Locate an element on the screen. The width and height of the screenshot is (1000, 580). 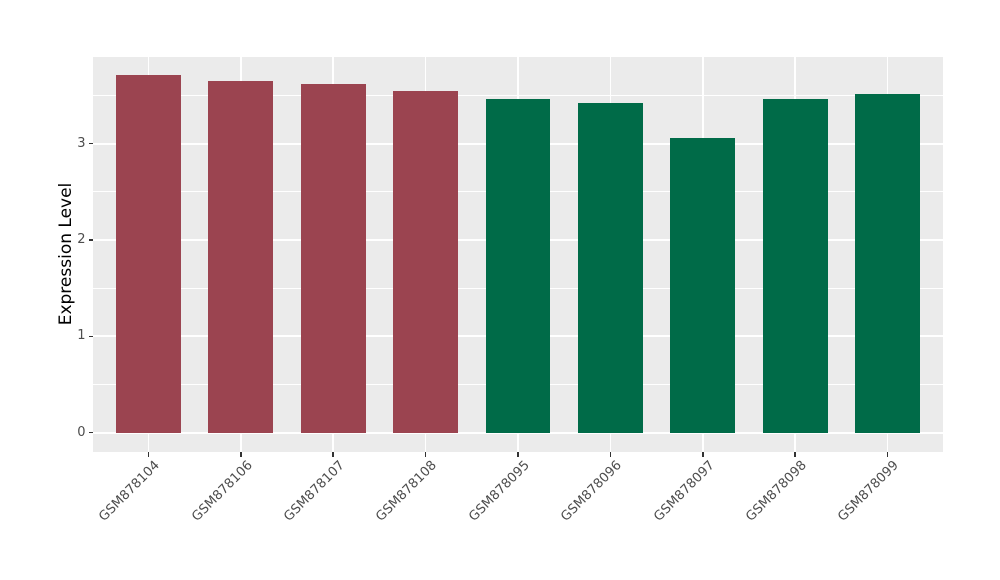
bar-GSM878106 is located at coordinates (241, 257).